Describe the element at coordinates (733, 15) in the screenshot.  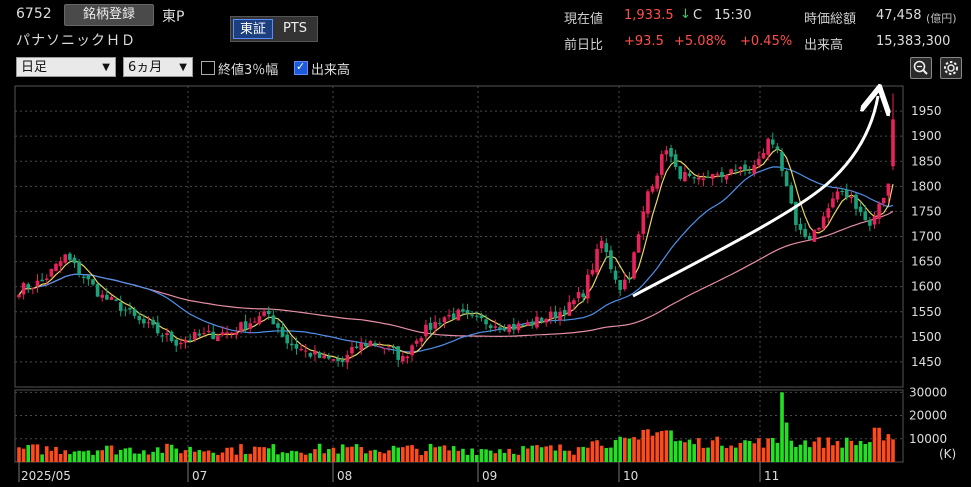
I see `price-time: 15:30` at that location.